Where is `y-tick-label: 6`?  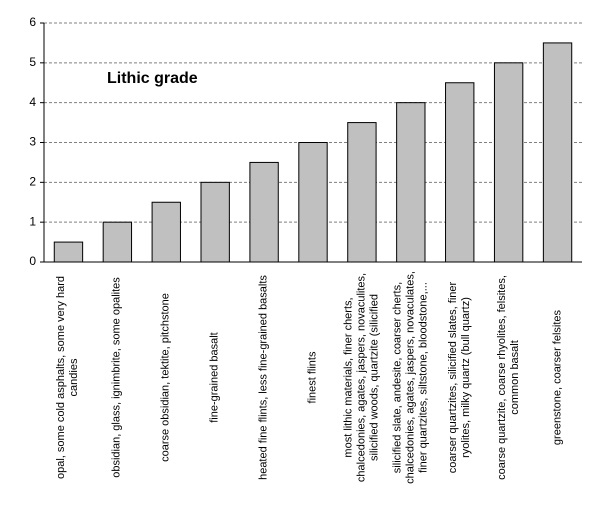 y-tick-label: 6 is located at coordinates (32, 22).